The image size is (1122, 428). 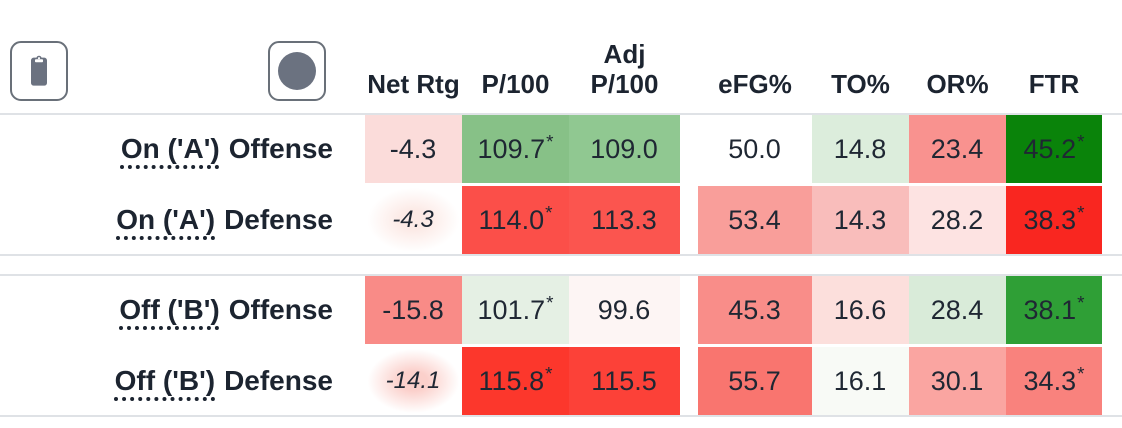 I want to click on stat-cell-p100: 101.7*, so click(x=515, y=310).